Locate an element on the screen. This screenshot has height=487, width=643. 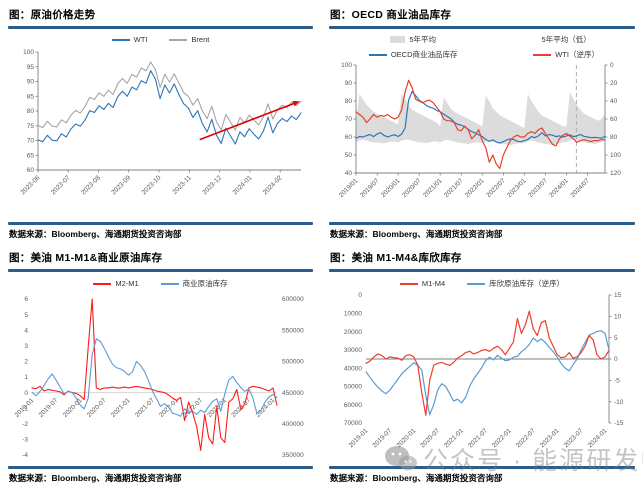
legend-label: M1-M4 is located at coordinates (433, 283).